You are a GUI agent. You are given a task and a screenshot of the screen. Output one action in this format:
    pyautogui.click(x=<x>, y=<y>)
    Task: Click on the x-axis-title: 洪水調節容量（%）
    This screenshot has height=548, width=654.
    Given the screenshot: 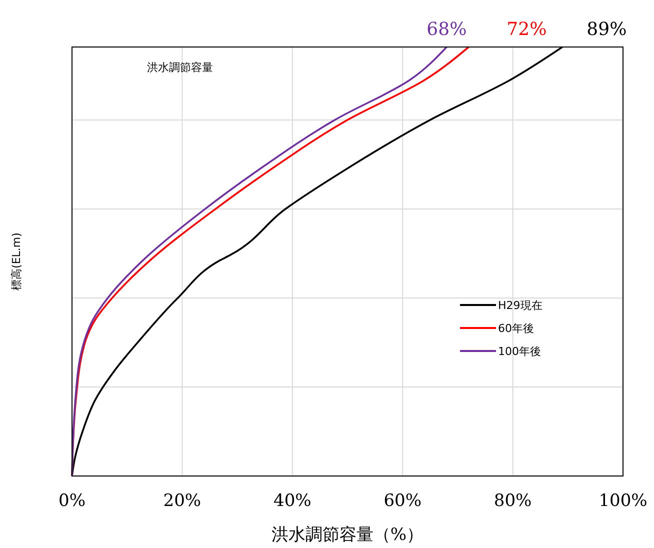 What is the action you would take?
    pyautogui.click(x=347, y=535)
    